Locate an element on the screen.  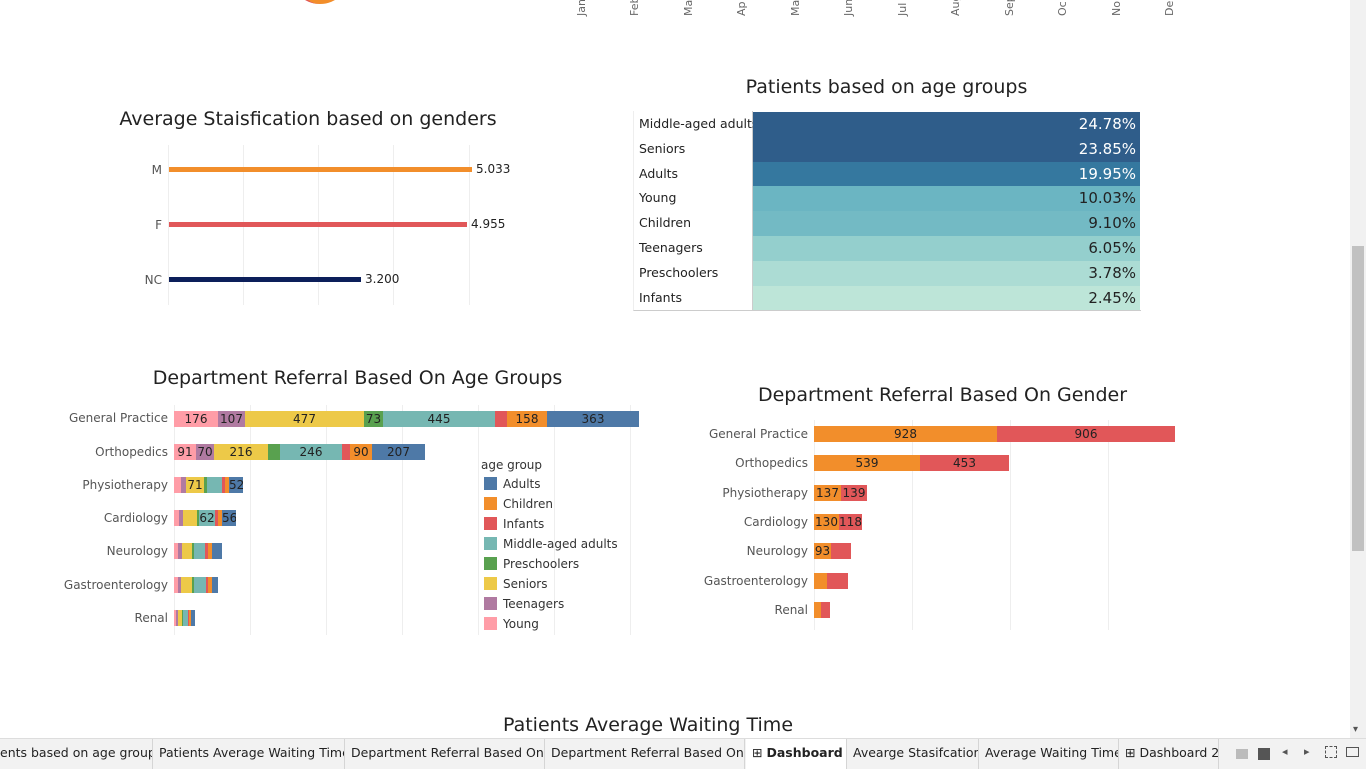
bar-segment-middle-aged: 62 is located at coordinates (207, 518).